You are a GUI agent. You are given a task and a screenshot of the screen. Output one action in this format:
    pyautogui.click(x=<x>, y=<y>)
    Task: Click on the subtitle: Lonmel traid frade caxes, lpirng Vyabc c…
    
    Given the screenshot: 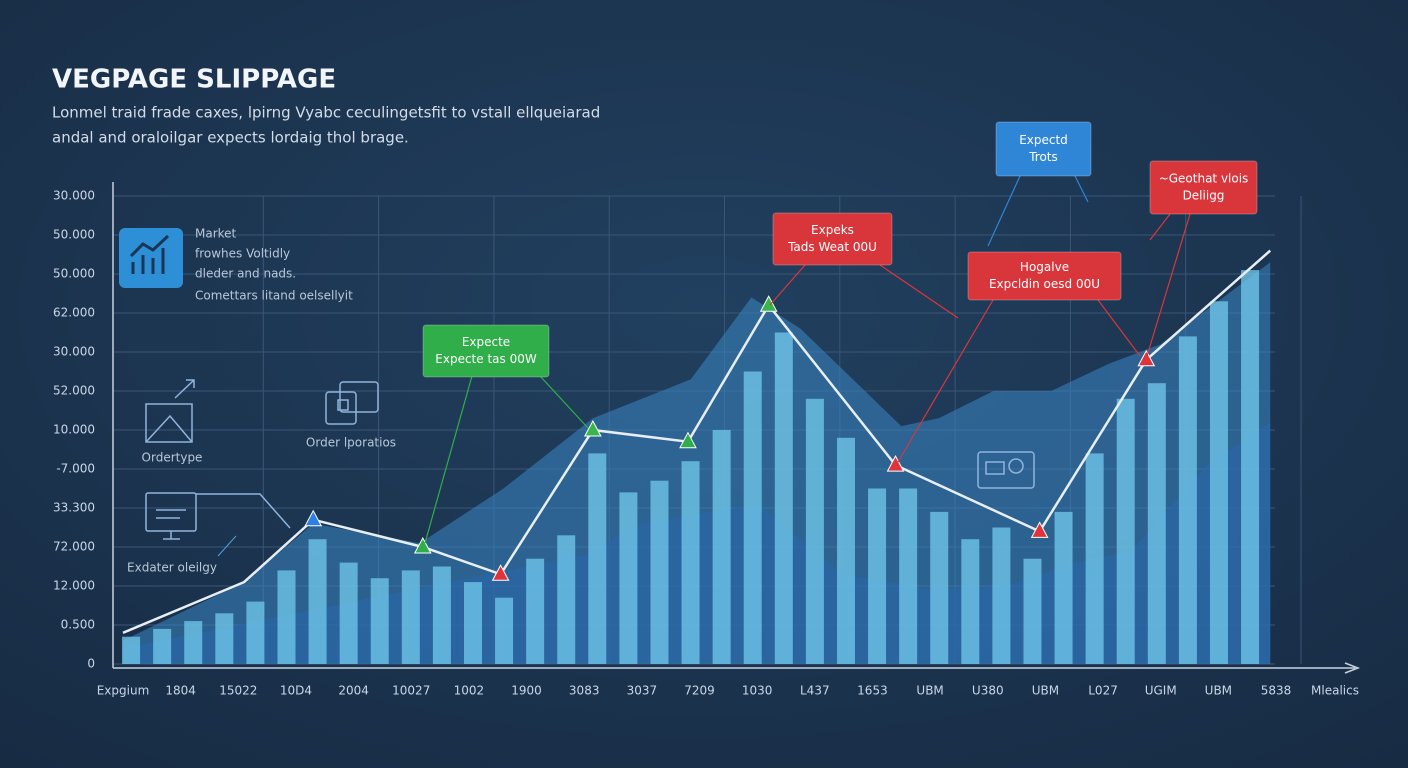 What is the action you would take?
    pyautogui.click(x=326, y=113)
    